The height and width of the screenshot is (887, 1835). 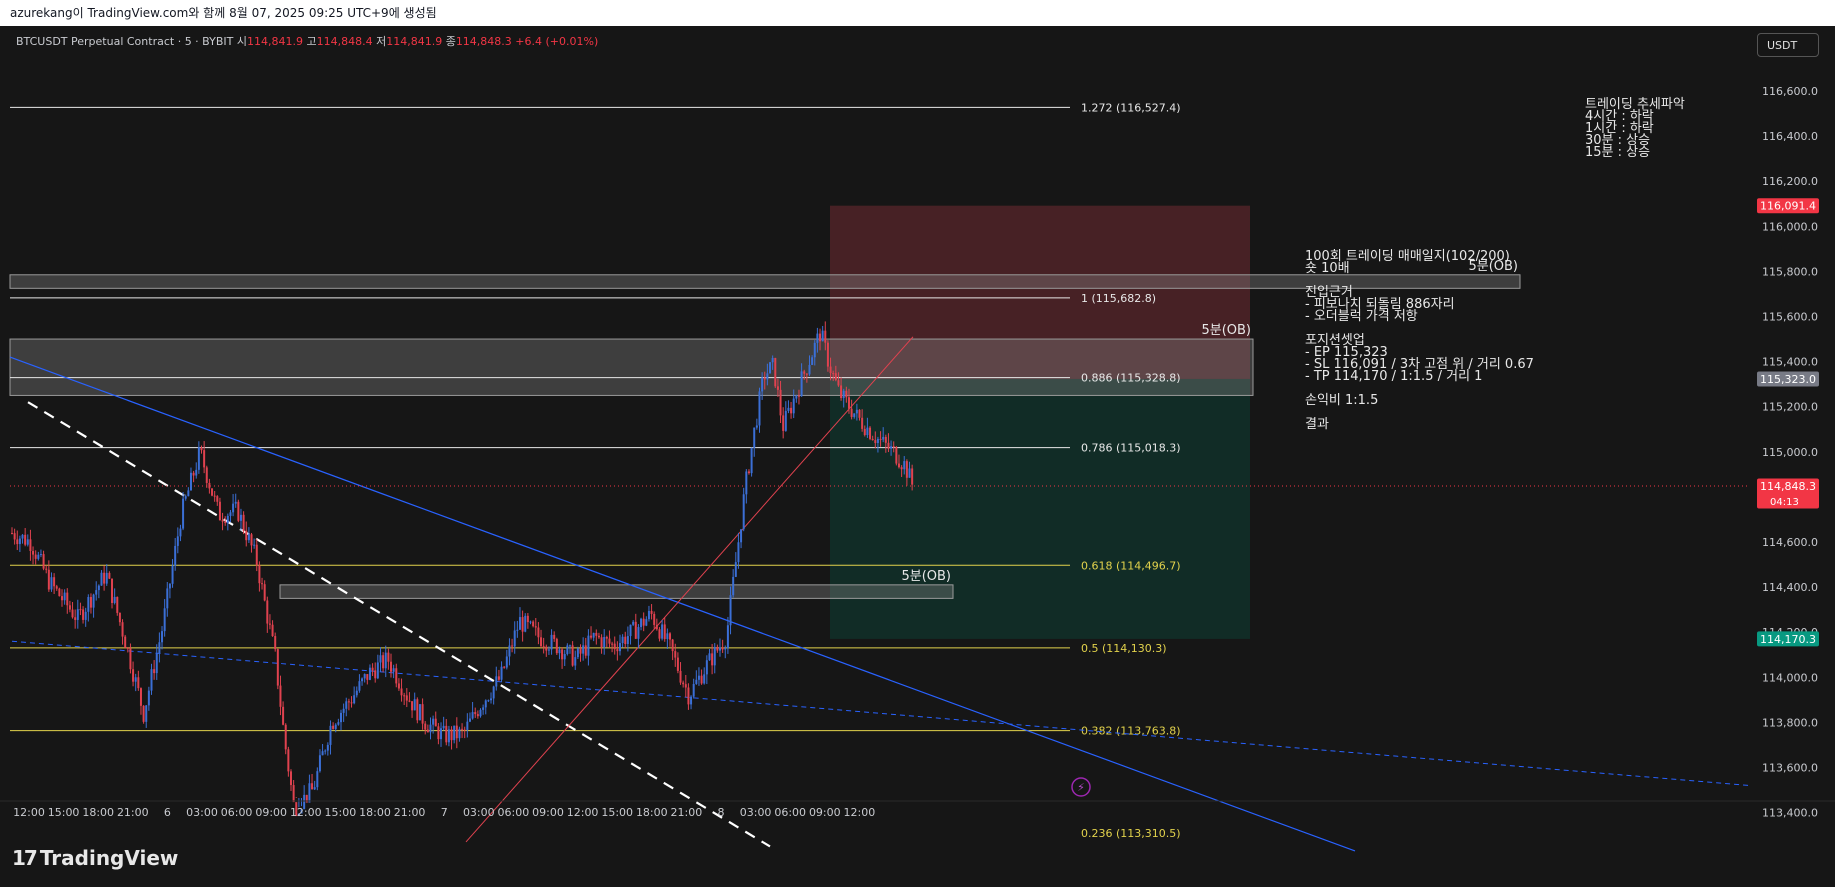 I want to click on x-tick-label: 03:00, so click(x=479, y=812).